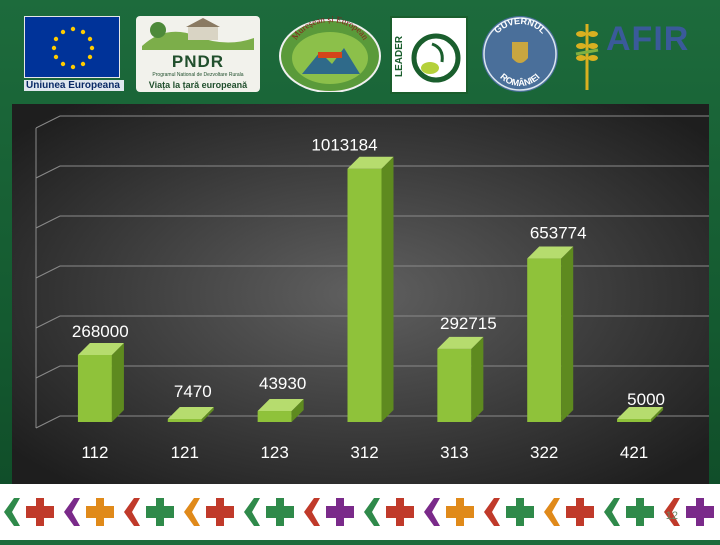 The height and width of the screenshot is (545, 720). What do you see at coordinates (468, 323) in the screenshot?
I see `data-label: 292715` at bounding box center [468, 323].